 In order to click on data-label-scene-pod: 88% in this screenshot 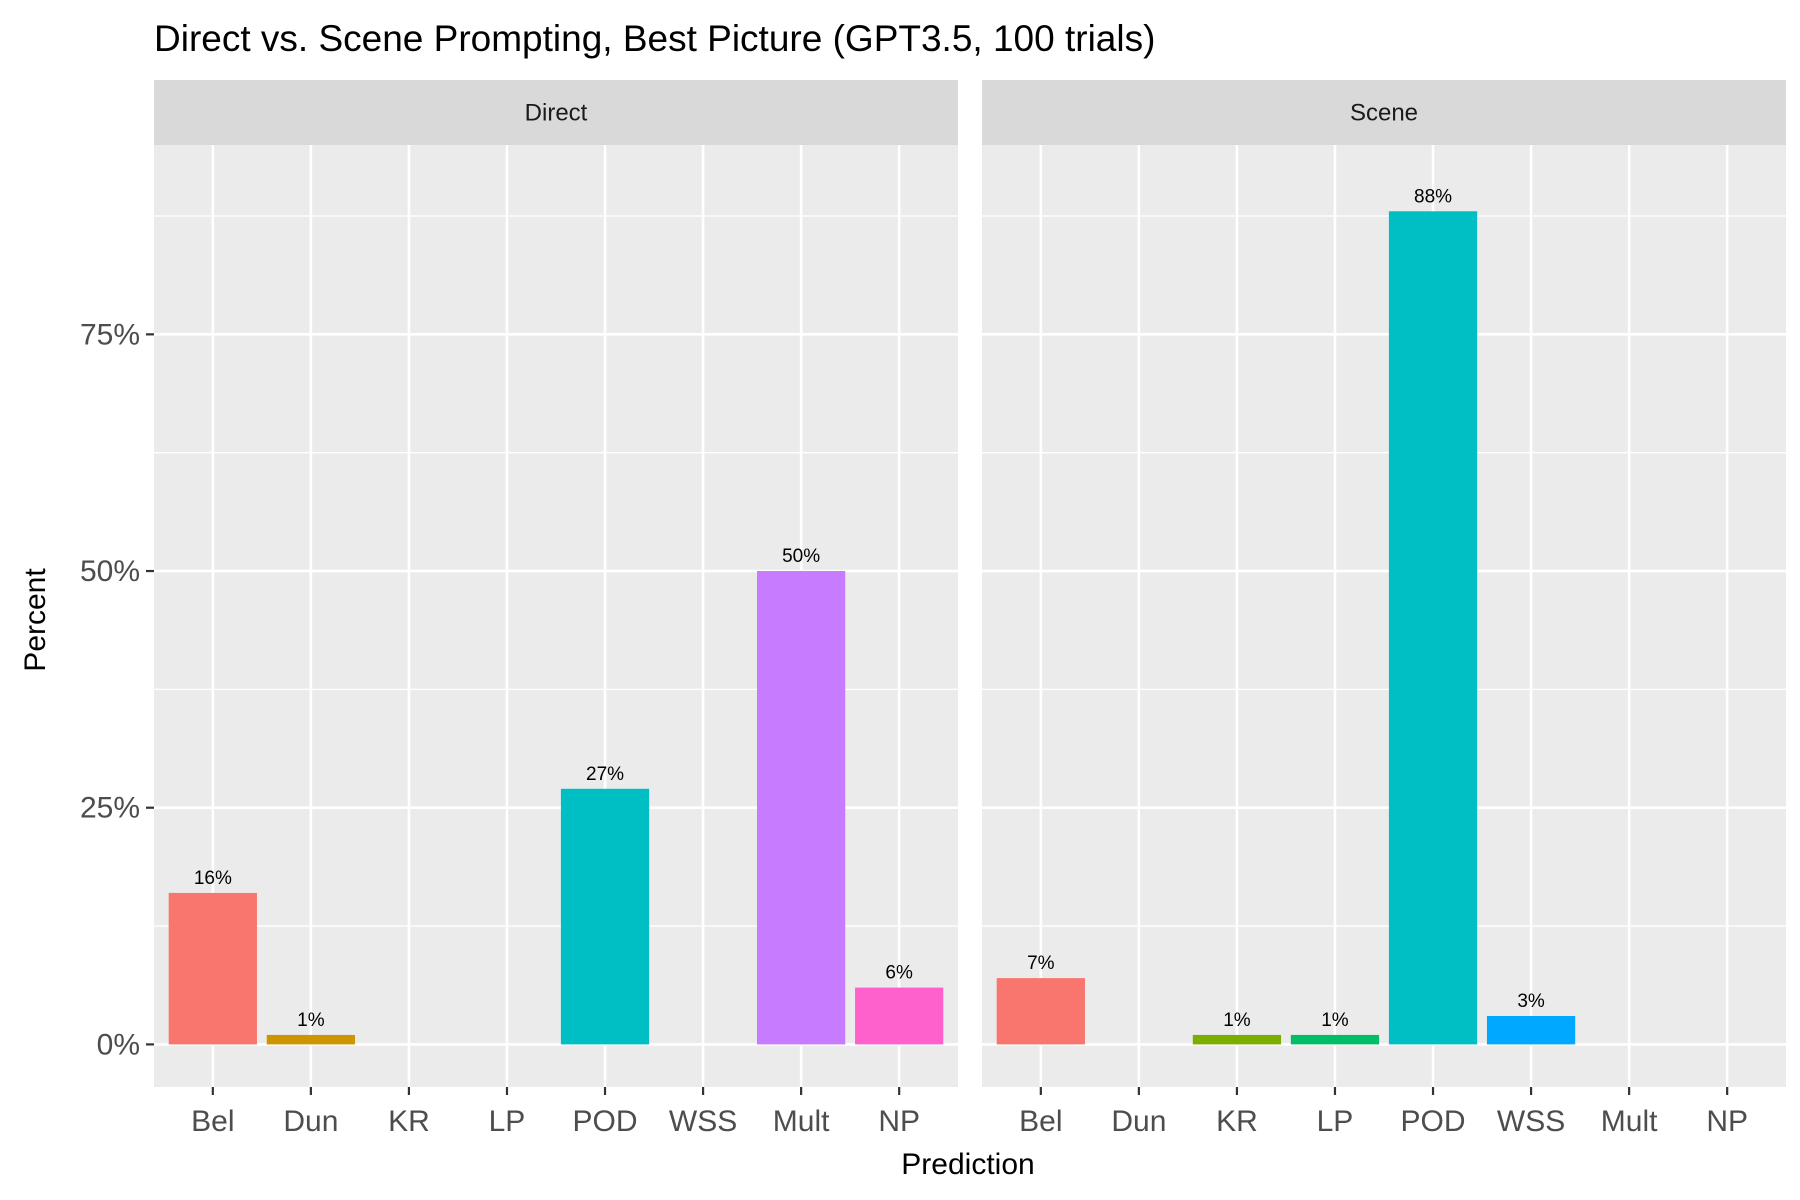, I will do `click(1433, 196)`.